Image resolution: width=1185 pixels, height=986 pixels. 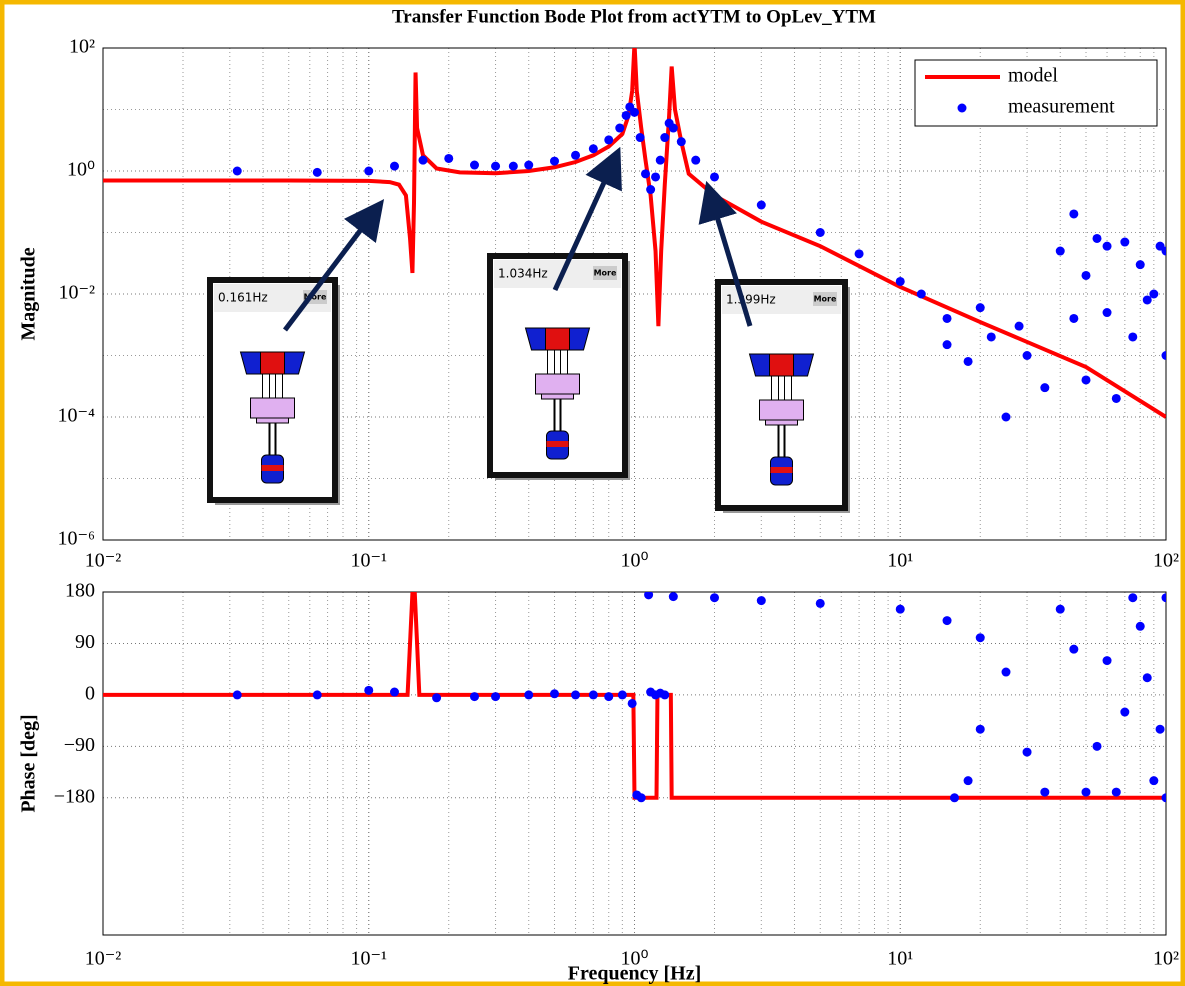 I want to click on y-tick-label: 180, so click(x=80, y=591).